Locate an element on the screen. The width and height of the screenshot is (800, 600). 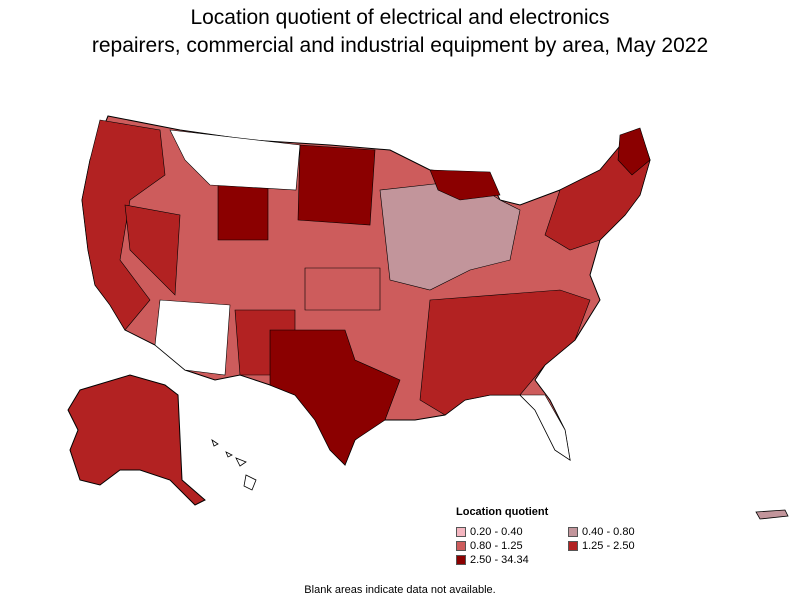
region-southeast is located at coordinates (505, 352).